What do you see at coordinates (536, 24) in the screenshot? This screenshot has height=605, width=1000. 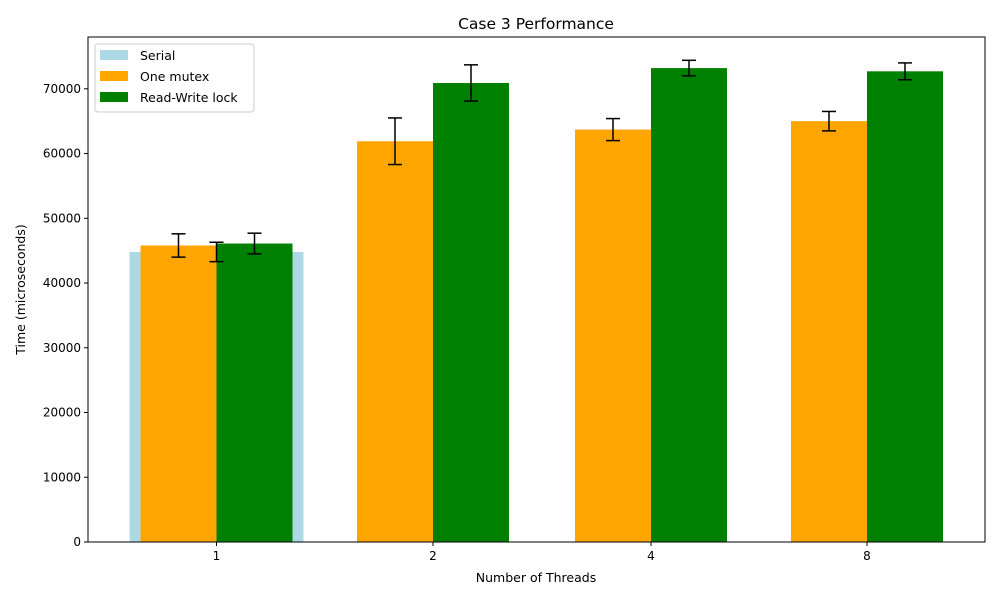 I see `chart-title: Case 3 Performance` at bounding box center [536, 24].